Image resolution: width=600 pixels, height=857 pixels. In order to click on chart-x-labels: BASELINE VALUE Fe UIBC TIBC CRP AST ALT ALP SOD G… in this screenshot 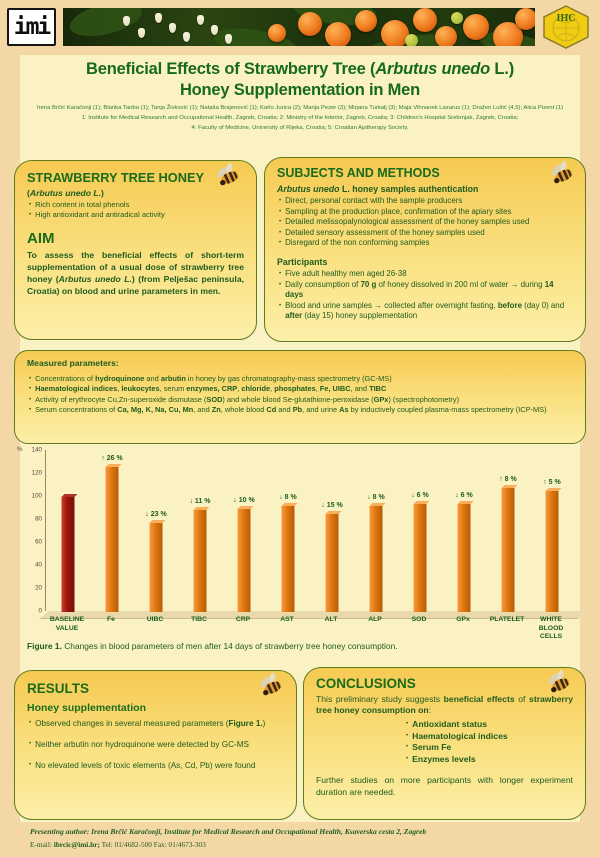, I will do `click(309, 629)`.